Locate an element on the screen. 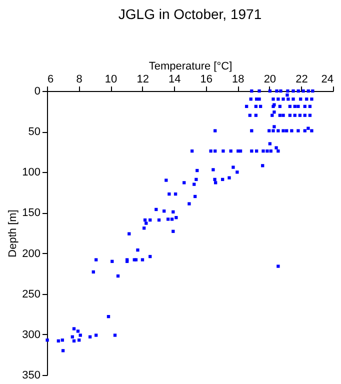  x-axis-title: Temperature [°C] is located at coordinates (190, 66).